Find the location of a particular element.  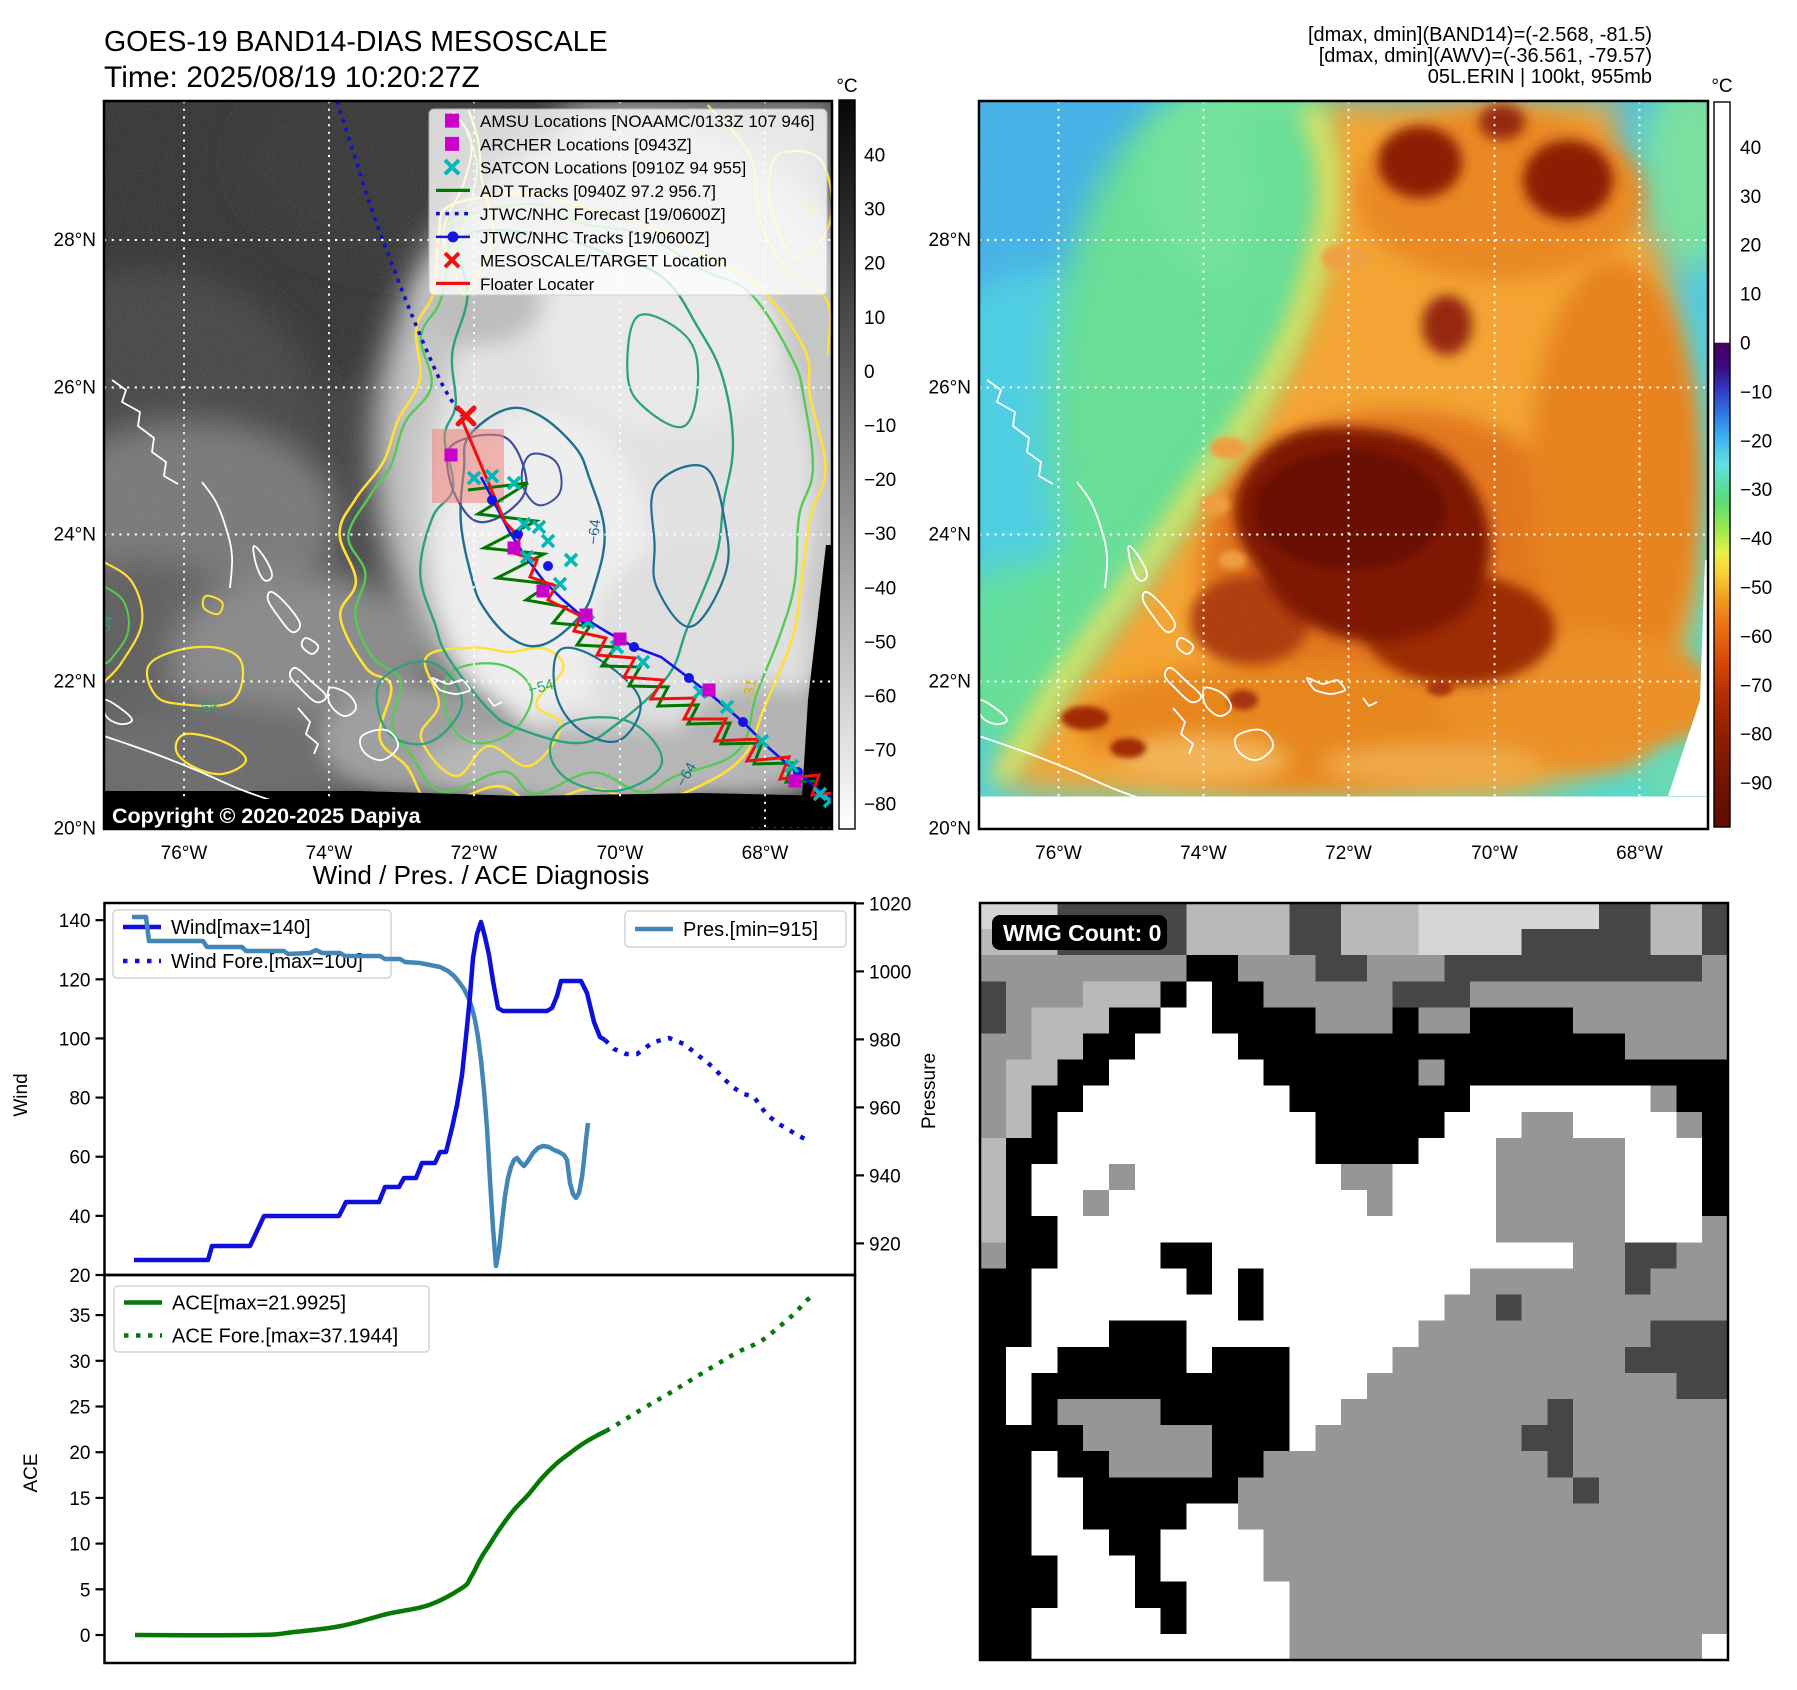

svg-text: Wind Fore.[max=100] is located at coordinates (267, 962).